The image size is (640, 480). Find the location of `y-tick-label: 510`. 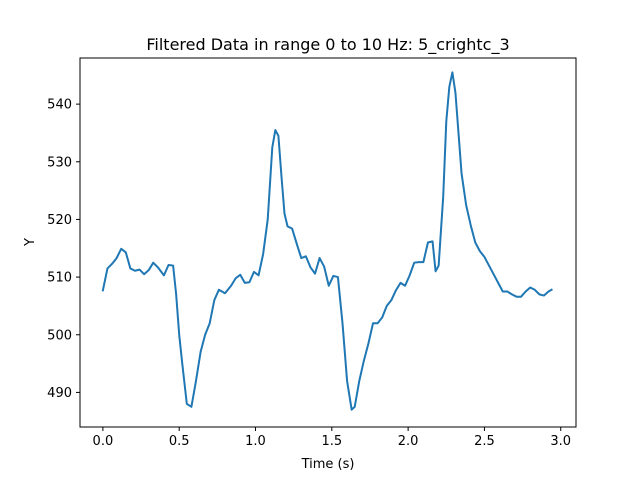

y-tick-label: 510 is located at coordinates (59, 278).